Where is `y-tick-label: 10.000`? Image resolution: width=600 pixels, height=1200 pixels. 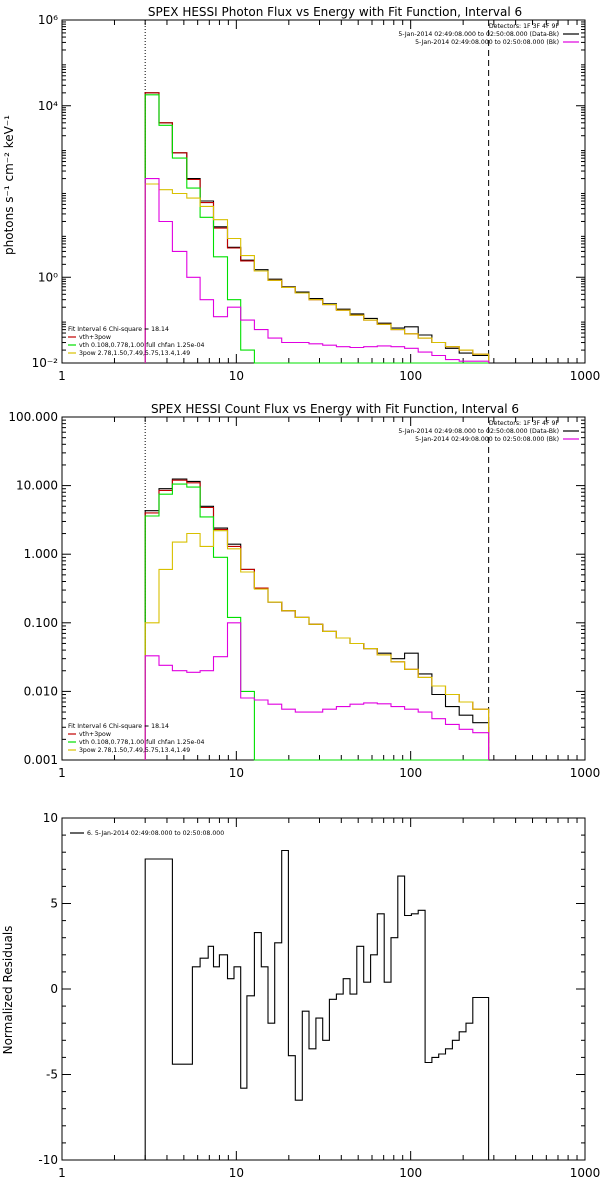 y-tick-label: 10.000 is located at coordinates (37, 486).